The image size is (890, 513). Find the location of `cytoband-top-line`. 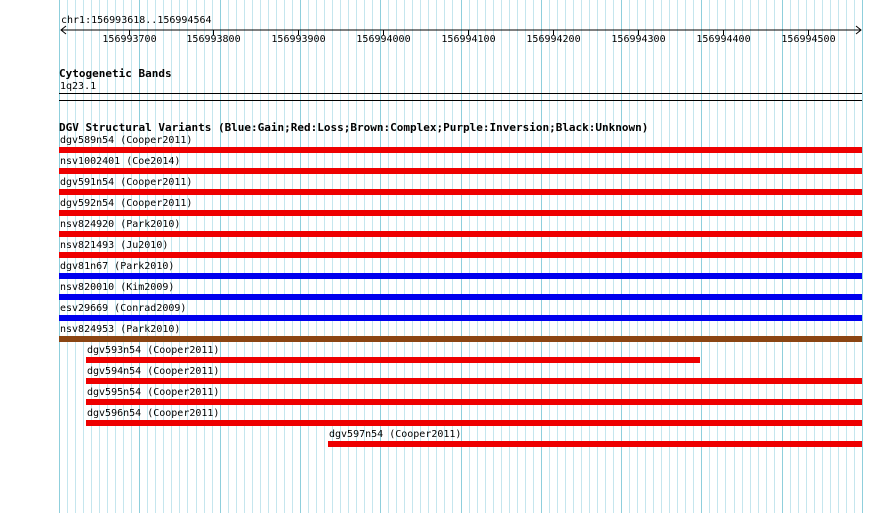

cytoband-top-line is located at coordinates (460, 93).